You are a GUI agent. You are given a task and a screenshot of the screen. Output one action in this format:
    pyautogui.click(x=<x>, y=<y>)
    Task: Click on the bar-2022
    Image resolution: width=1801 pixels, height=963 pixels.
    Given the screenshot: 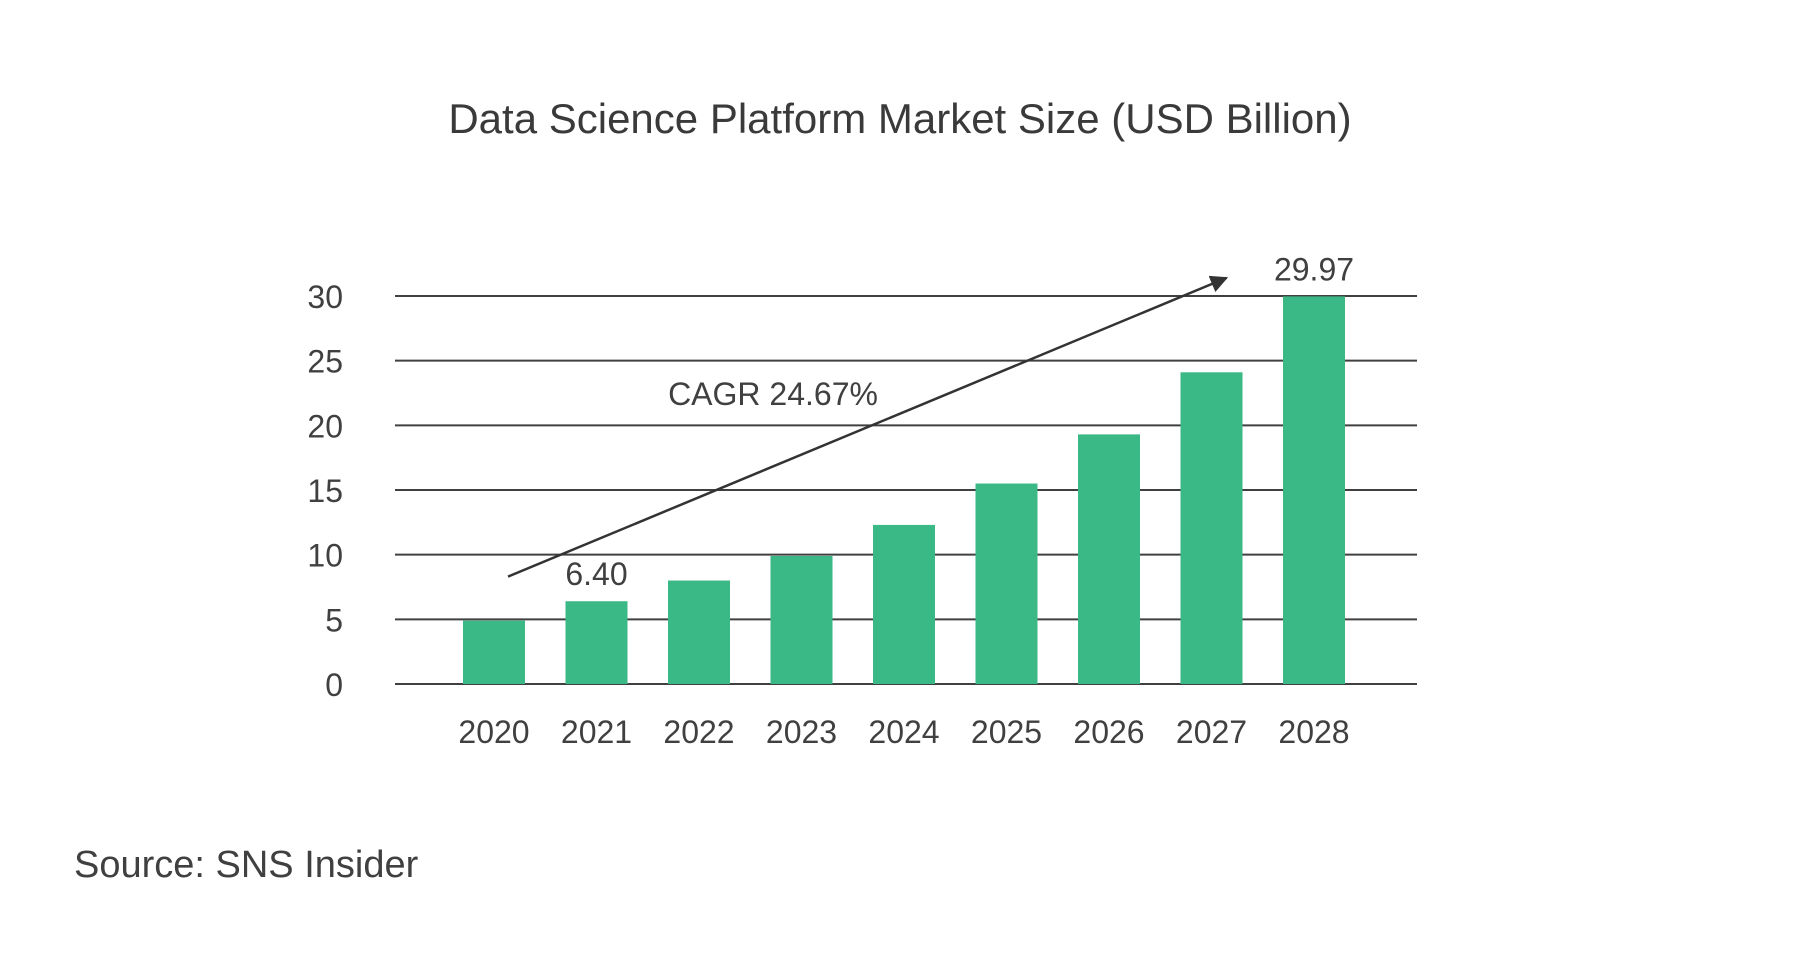 What is the action you would take?
    pyautogui.click(x=699, y=632)
    